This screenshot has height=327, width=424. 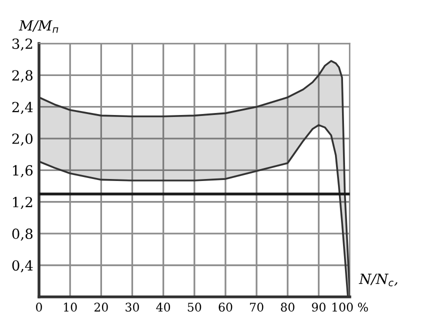 I want to click on x-tick-label: 50, so click(x=195, y=307).